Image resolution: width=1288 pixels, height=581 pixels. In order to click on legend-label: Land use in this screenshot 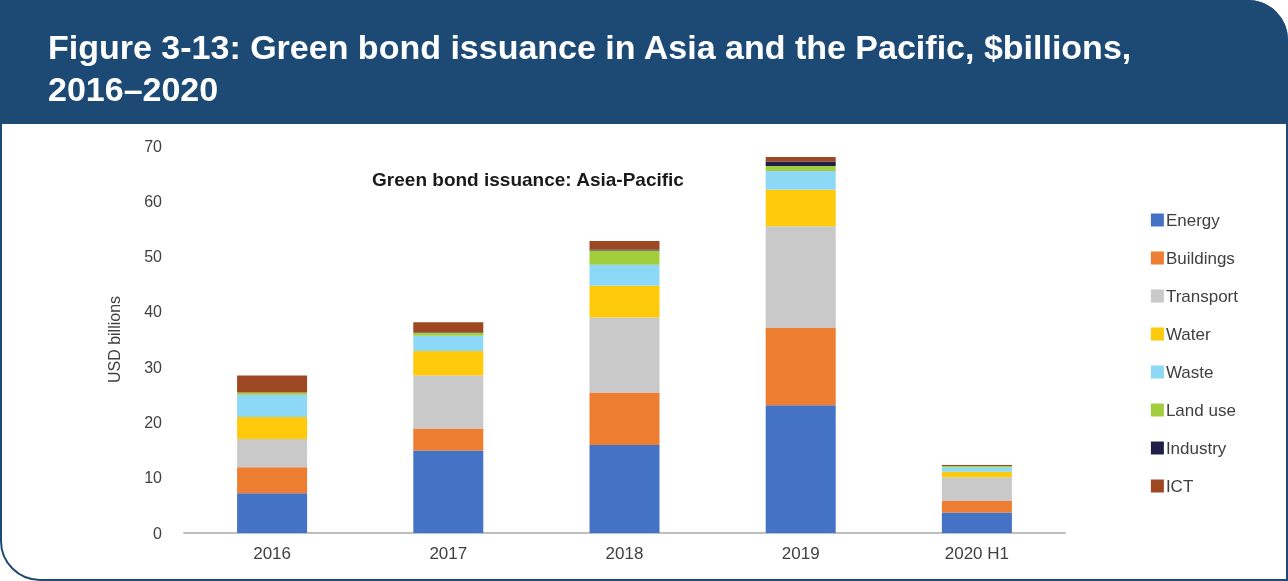, I will do `click(1200, 410)`.